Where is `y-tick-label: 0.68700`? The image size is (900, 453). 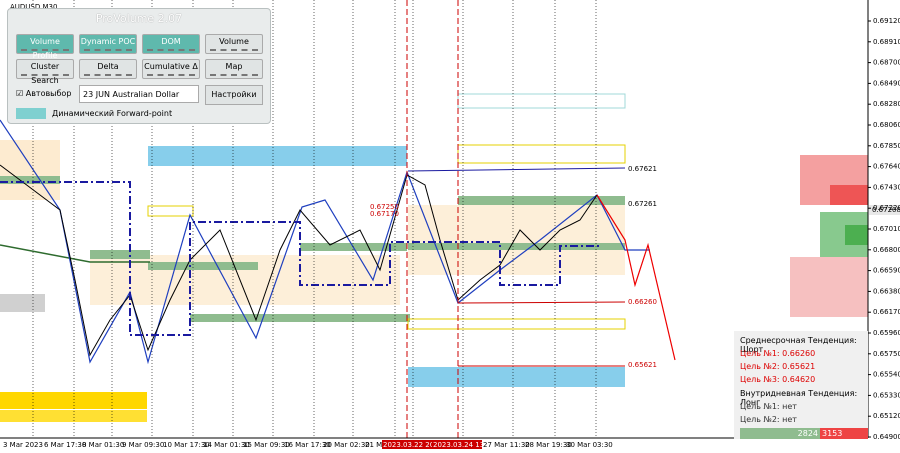 y-tick-label: 0.68700 is located at coordinates (886, 63).